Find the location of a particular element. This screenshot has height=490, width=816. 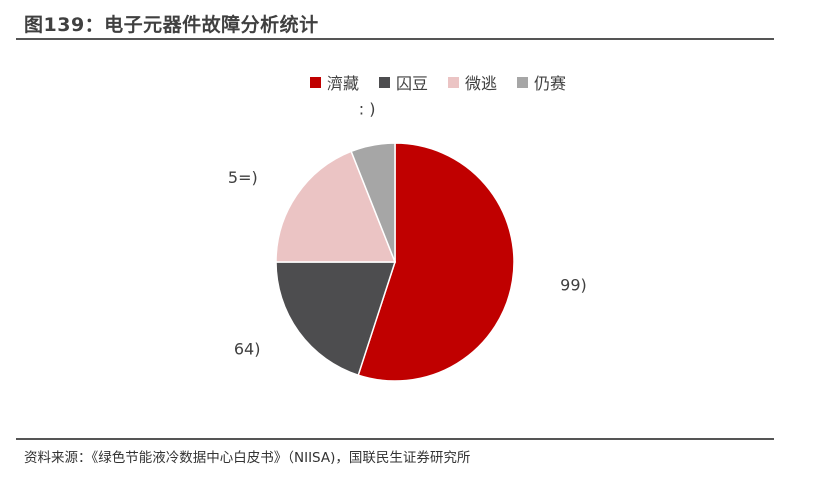

legend: 濟藏 囚豆 微逃 仍赛 is located at coordinates (408, 82).